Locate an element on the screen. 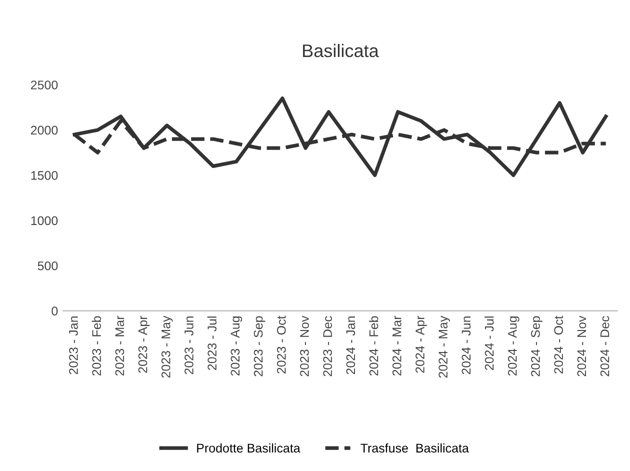 This screenshot has height=471, width=630. x-tick-label: 2023 - Apr is located at coordinates (144, 344).